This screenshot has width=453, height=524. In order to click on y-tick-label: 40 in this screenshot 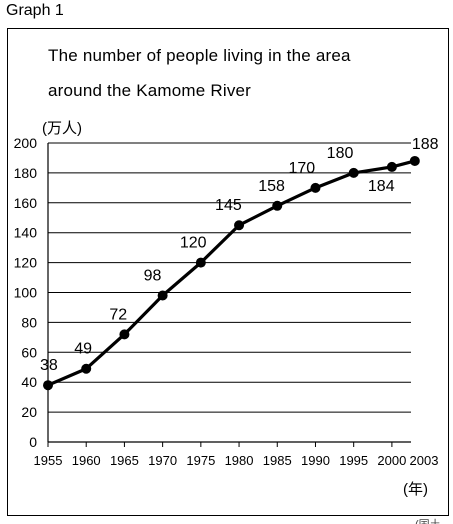, I will do `click(29, 382)`.